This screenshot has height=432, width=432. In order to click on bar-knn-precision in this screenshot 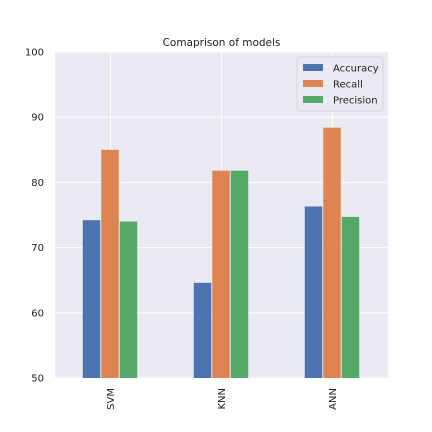, I will do `click(239, 274)`.